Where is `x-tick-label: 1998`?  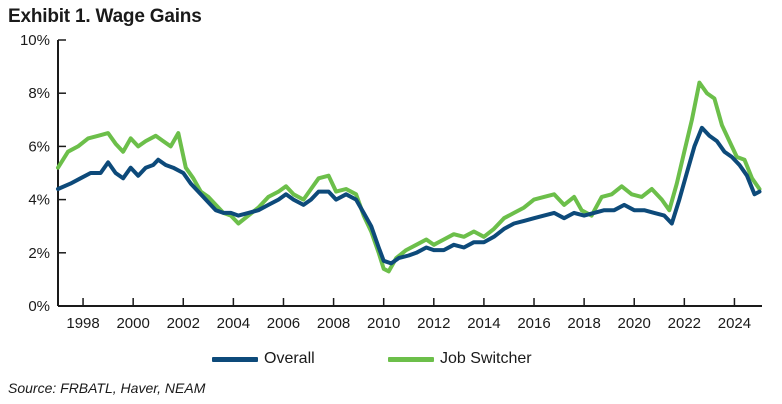 x-tick-label: 1998 is located at coordinates (82, 323).